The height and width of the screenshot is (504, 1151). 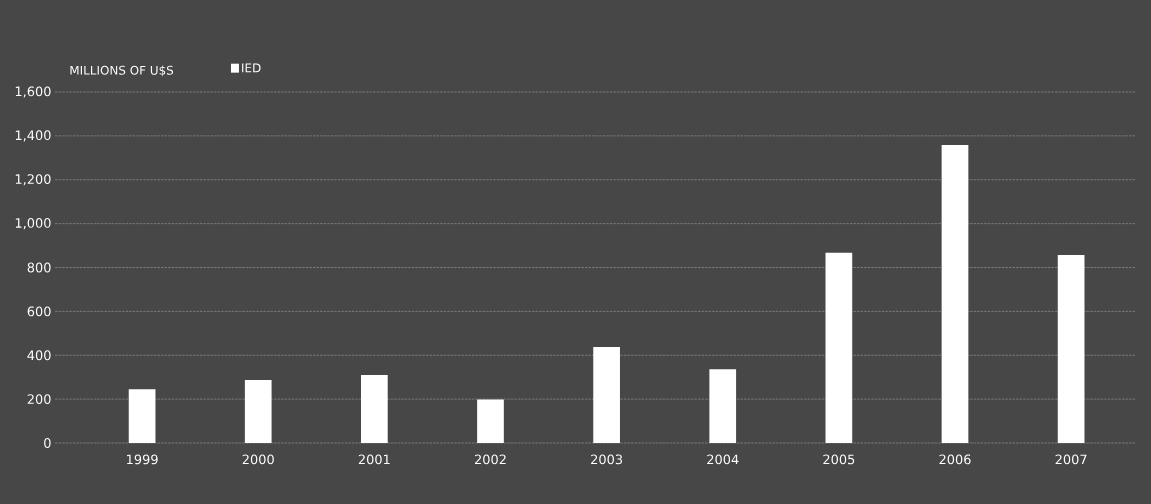 What do you see at coordinates (955, 459) in the screenshot?
I see `x-tick-label: 2006` at bounding box center [955, 459].